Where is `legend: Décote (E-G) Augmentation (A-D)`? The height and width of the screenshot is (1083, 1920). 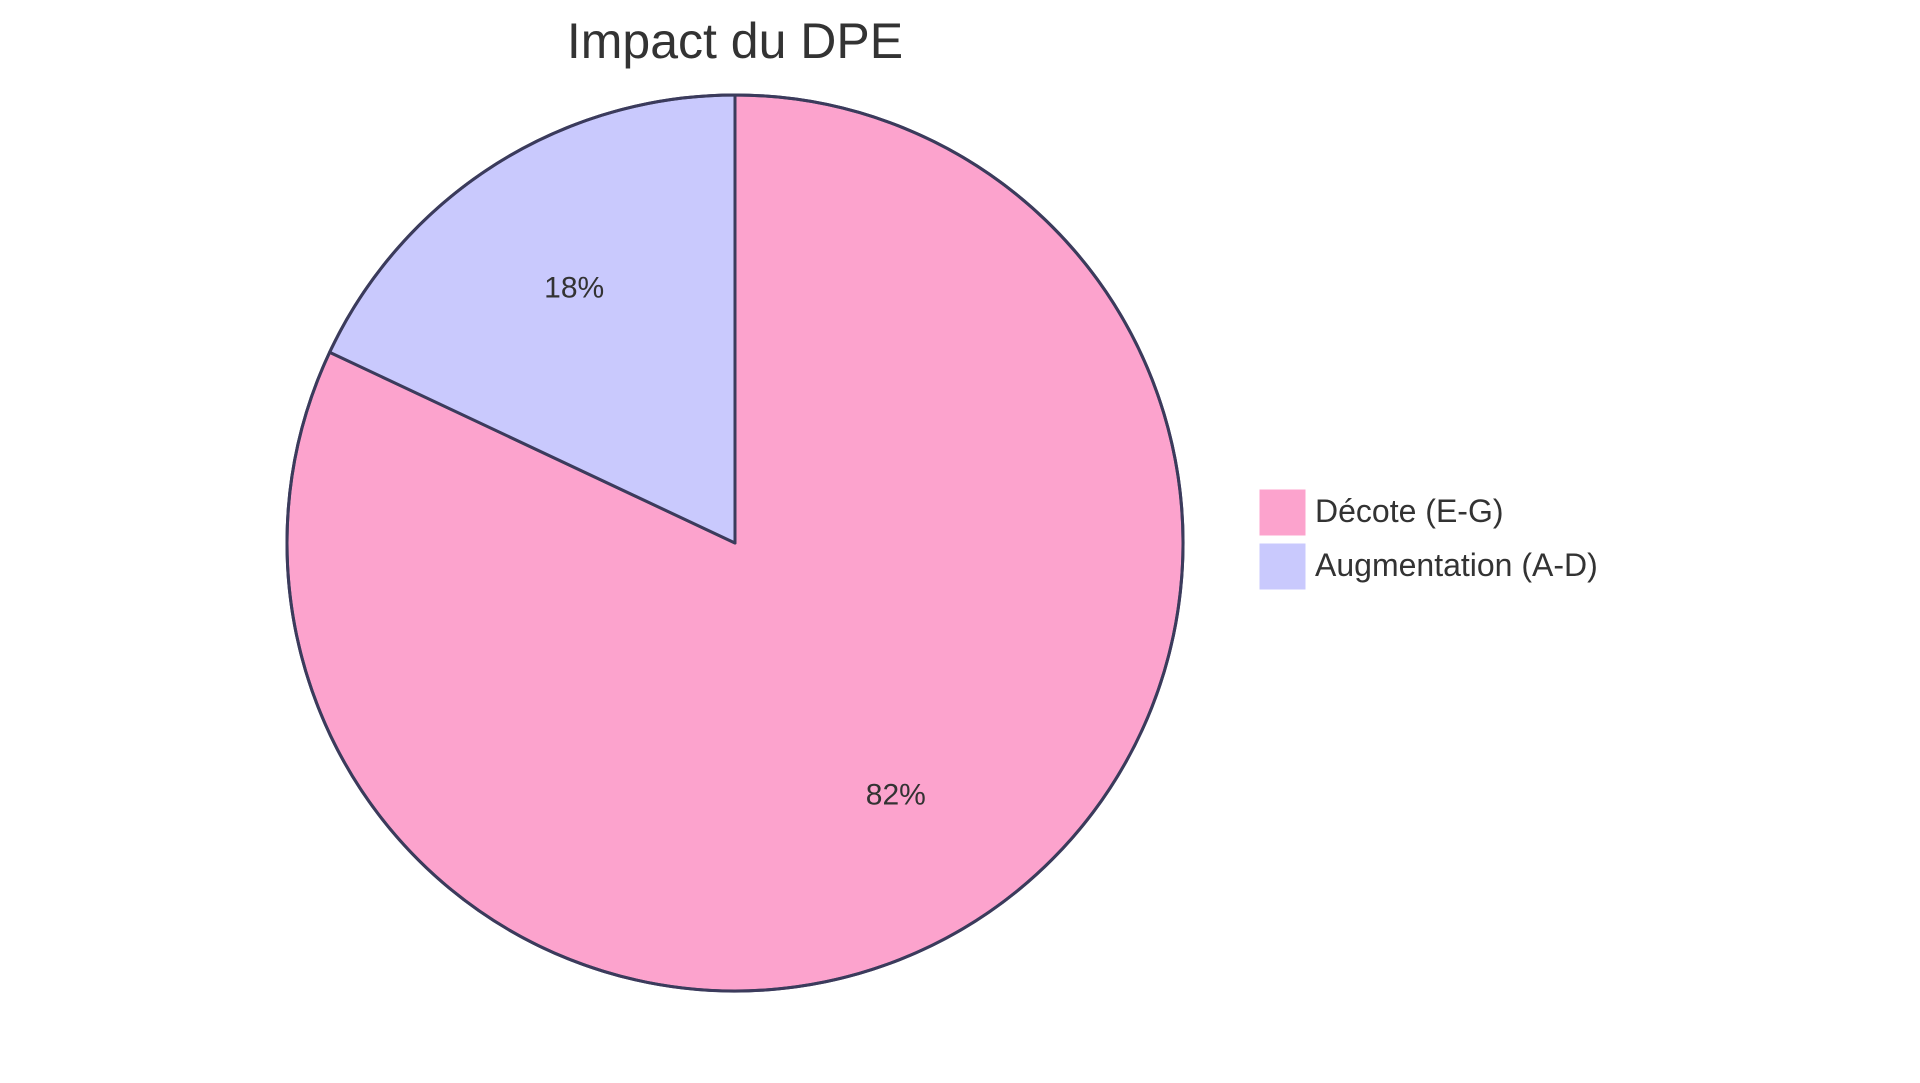
legend: Décote (E-G) Augmentation (A-D) is located at coordinates (1428, 539).